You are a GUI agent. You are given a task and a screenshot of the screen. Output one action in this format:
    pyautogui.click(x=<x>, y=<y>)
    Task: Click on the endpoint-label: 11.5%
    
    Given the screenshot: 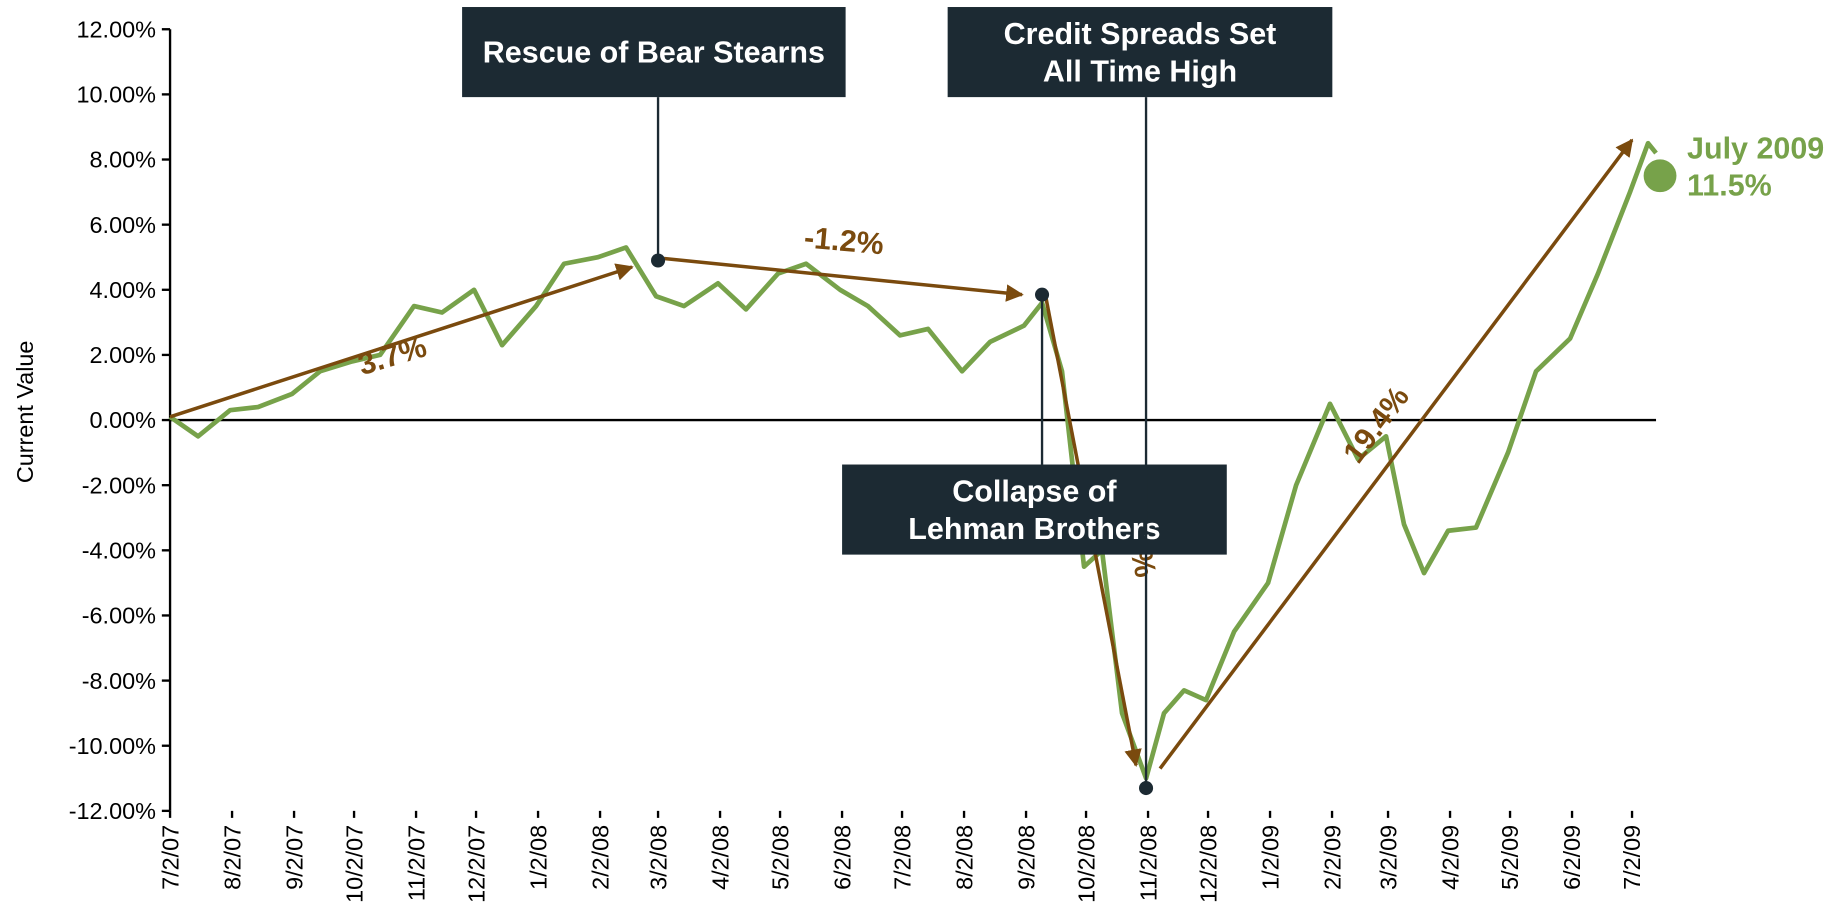 What is the action you would take?
    pyautogui.click(x=1729, y=186)
    